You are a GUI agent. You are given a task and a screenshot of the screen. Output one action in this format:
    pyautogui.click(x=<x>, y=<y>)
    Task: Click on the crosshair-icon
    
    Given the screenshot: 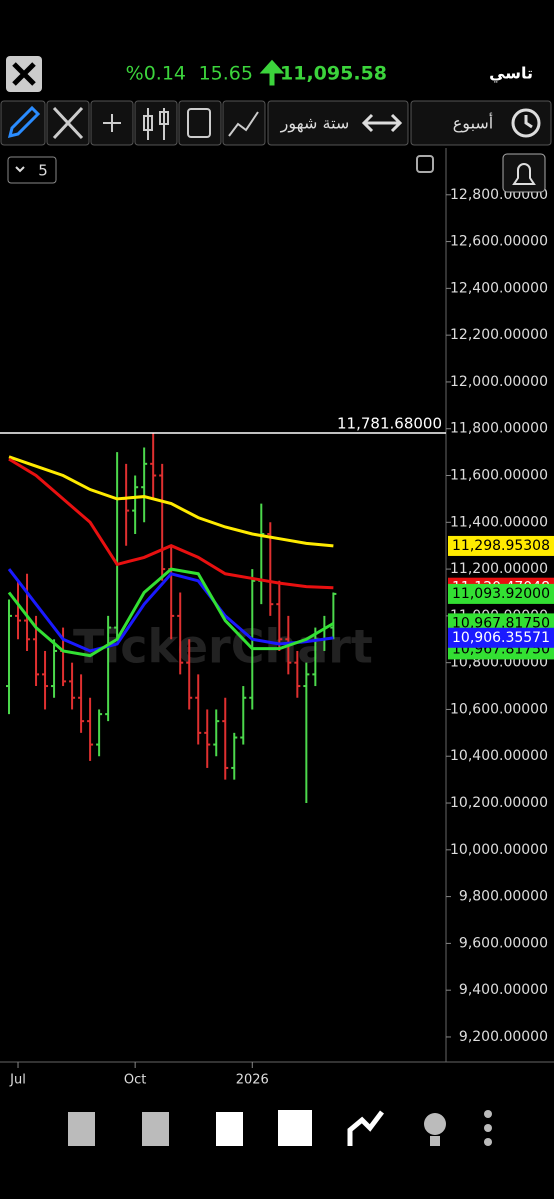 What is the action you would take?
    pyautogui.click(x=112, y=123)
    